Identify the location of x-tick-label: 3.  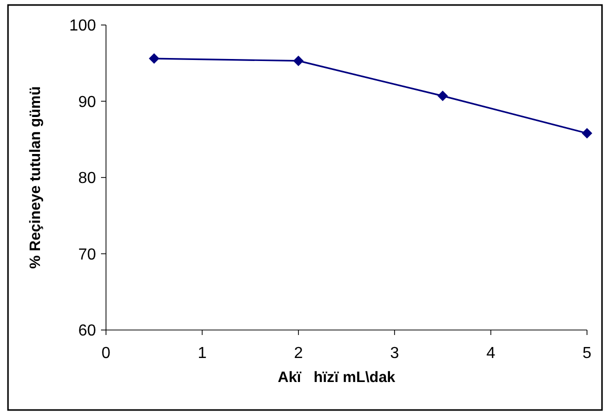
(395, 353).